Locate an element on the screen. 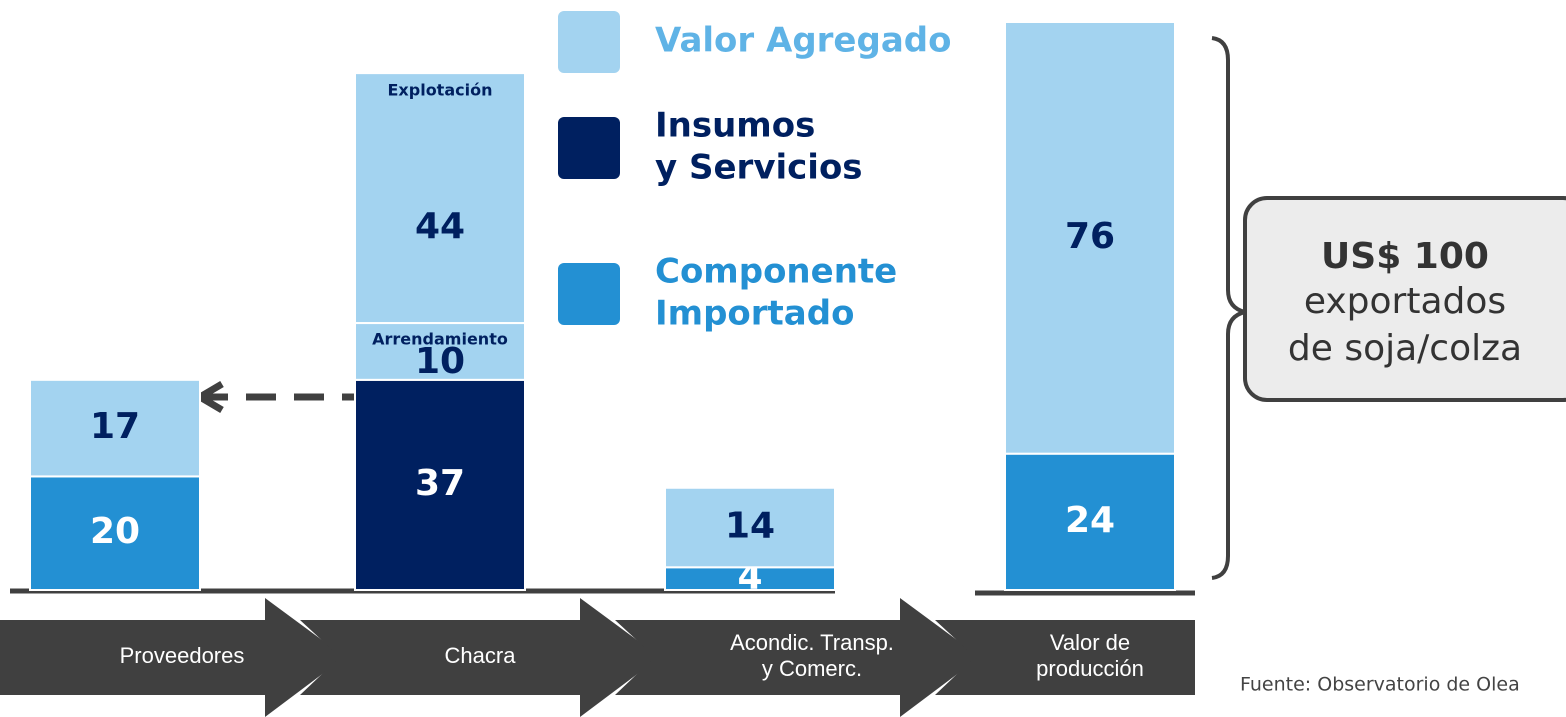  x-tick-label: producción is located at coordinates (1090, 668).